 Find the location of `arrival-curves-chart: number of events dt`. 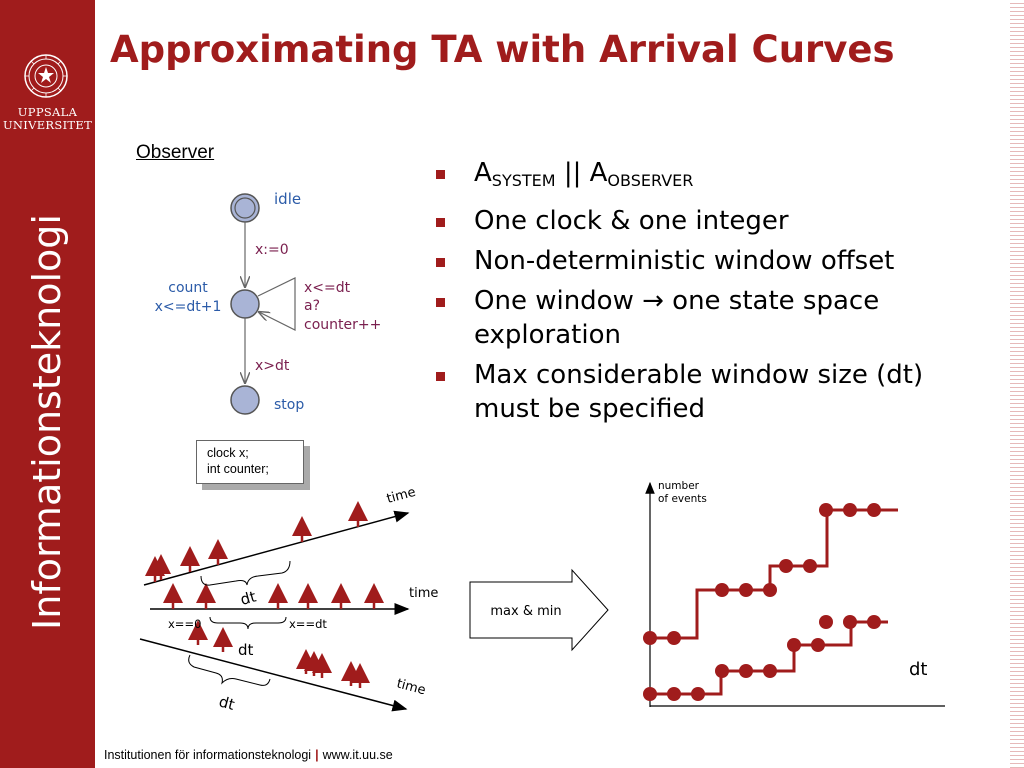

arrival-curves-chart: number of events dt is located at coordinates (794, 593).